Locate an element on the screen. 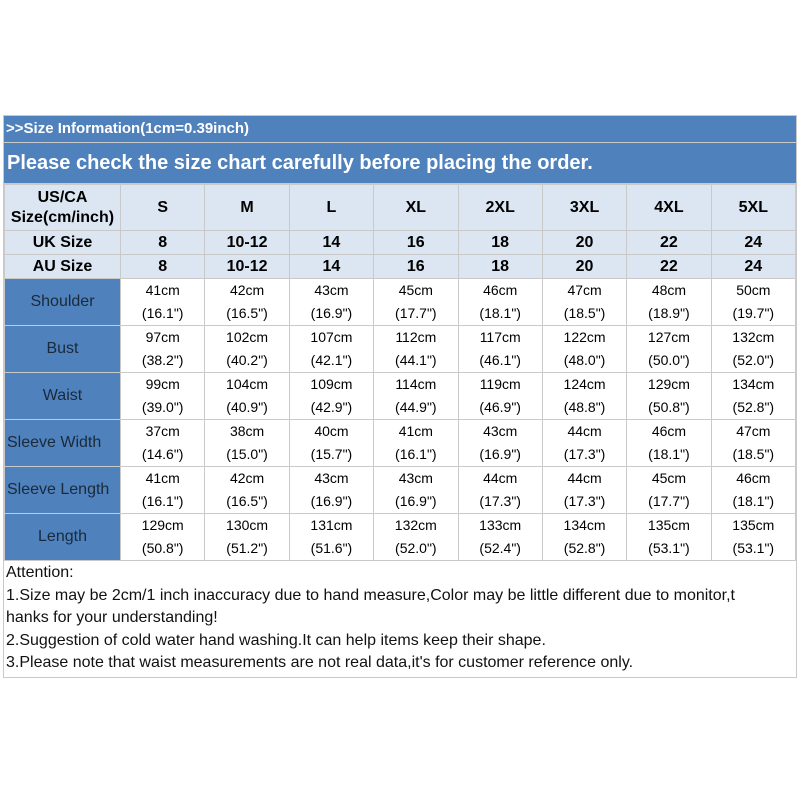 Image resolution: width=800 pixels, height=800 pixels. inch-value: (16.9") is located at coordinates (331, 501).